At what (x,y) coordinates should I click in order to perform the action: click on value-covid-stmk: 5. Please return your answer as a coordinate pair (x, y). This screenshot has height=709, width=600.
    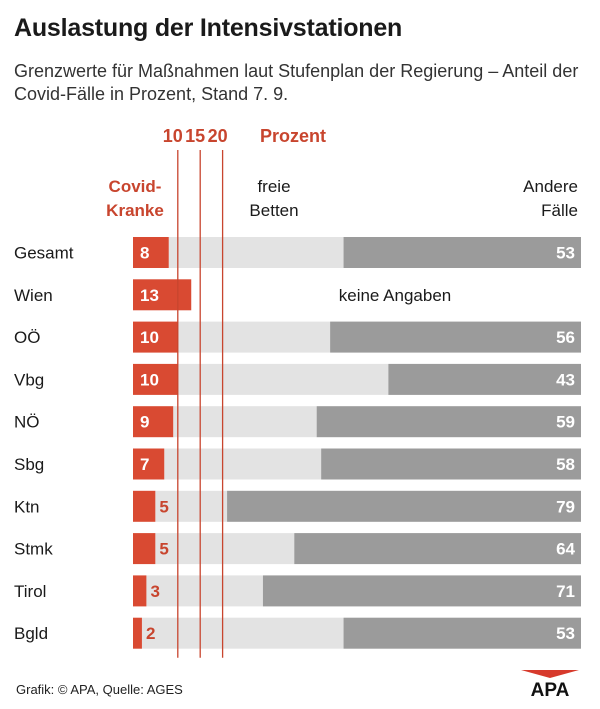
    Looking at the image, I should click on (163, 549).